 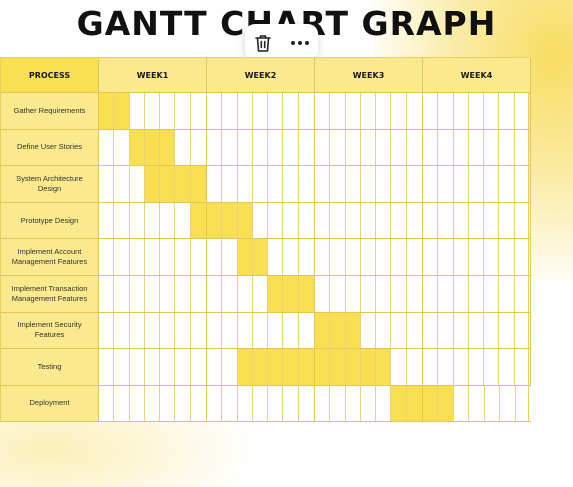 I want to click on delete-button, so click(x=263, y=43).